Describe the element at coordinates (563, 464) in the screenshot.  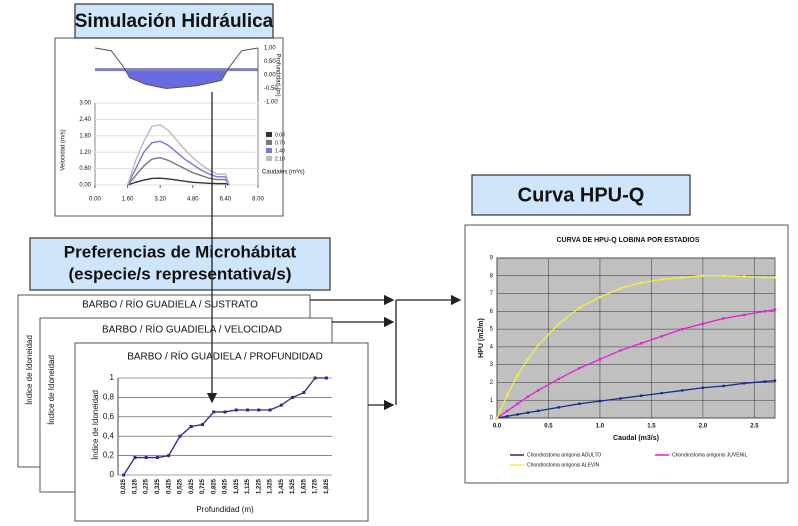
I see `legend-label: Chondrostoma arrigonis ALEVÍN` at that location.